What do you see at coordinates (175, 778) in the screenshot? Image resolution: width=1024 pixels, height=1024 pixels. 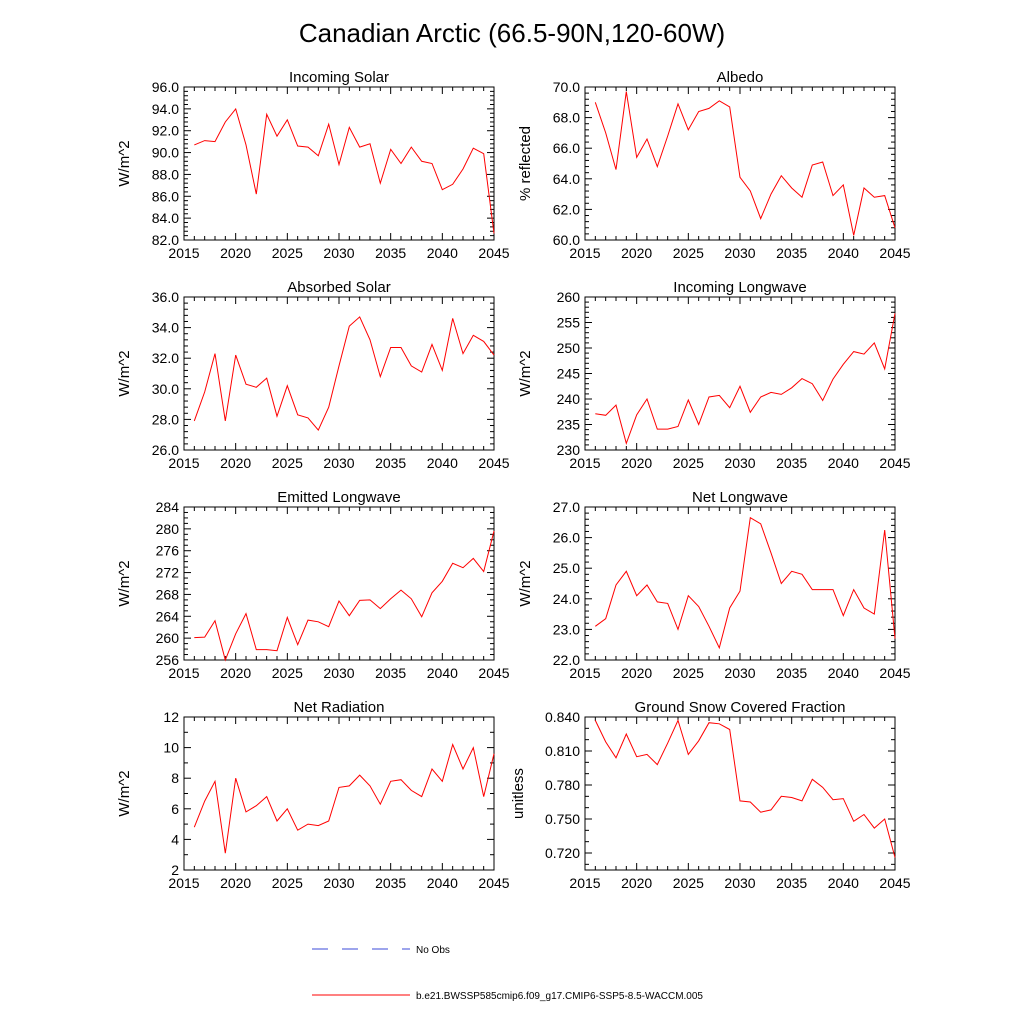 I see `y-tick-label: 8` at bounding box center [175, 778].